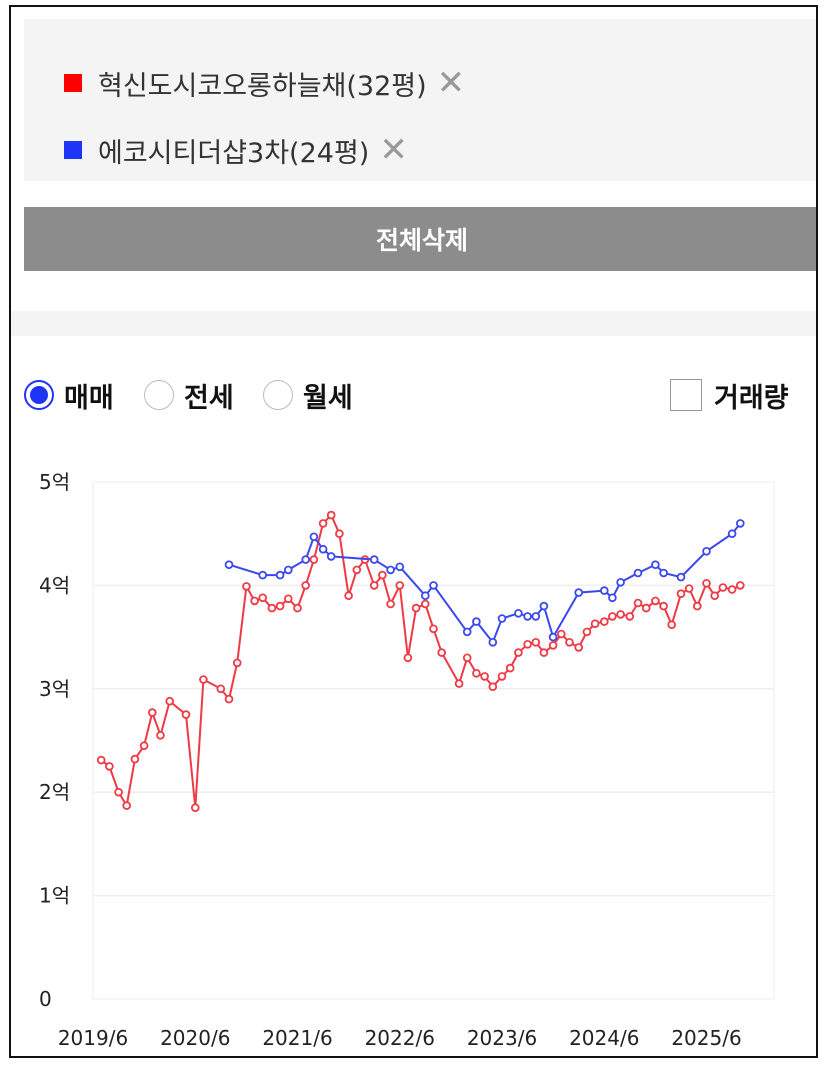  Describe the element at coordinates (209, 398) in the screenshot. I see `radio-jeonse-label: 전세` at that location.